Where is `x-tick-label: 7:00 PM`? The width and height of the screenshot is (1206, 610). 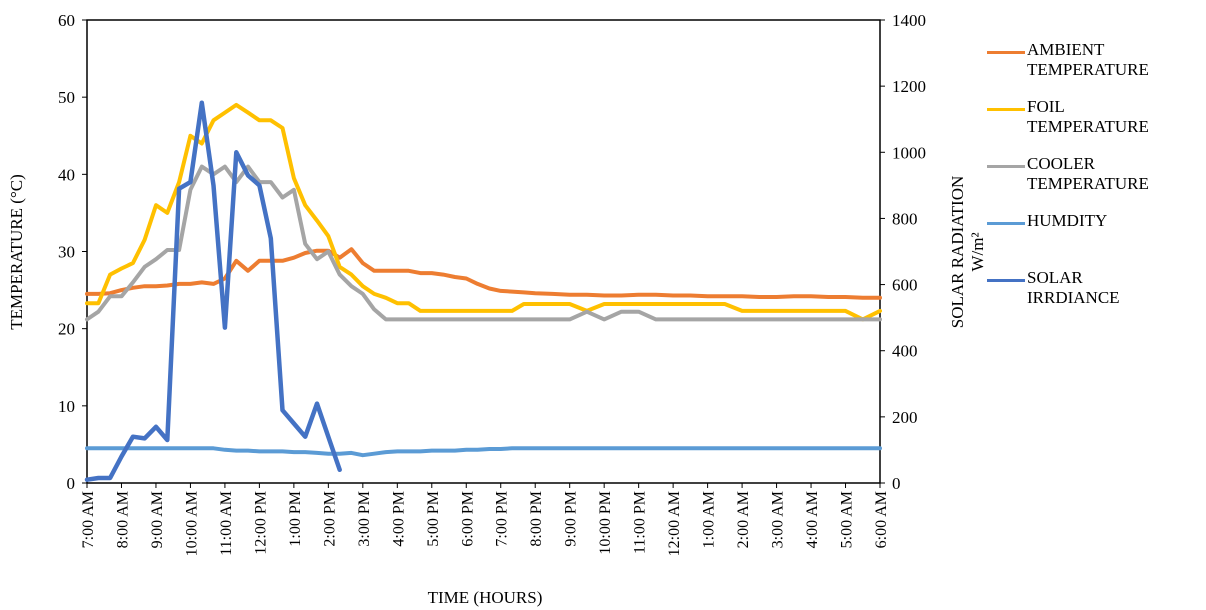
x-tick-label: 7:00 PM is located at coordinates (502, 519).